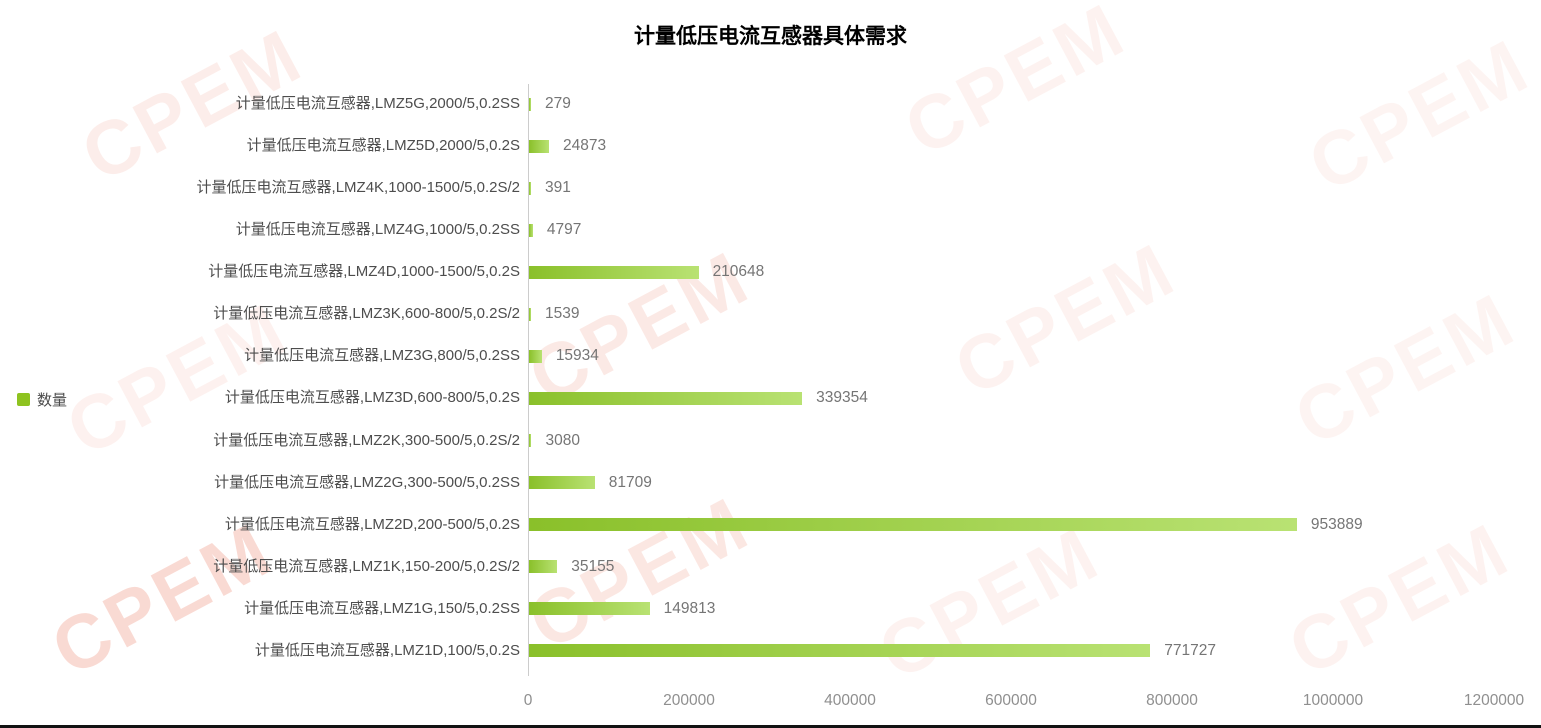 This screenshot has height=728, width=1541. Describe the element at coordinates (364, 272) in the screenshot. I see `category-label: 计量低压电流互感器,LMZ4D,1000-1500/5,0.2S` at that location.